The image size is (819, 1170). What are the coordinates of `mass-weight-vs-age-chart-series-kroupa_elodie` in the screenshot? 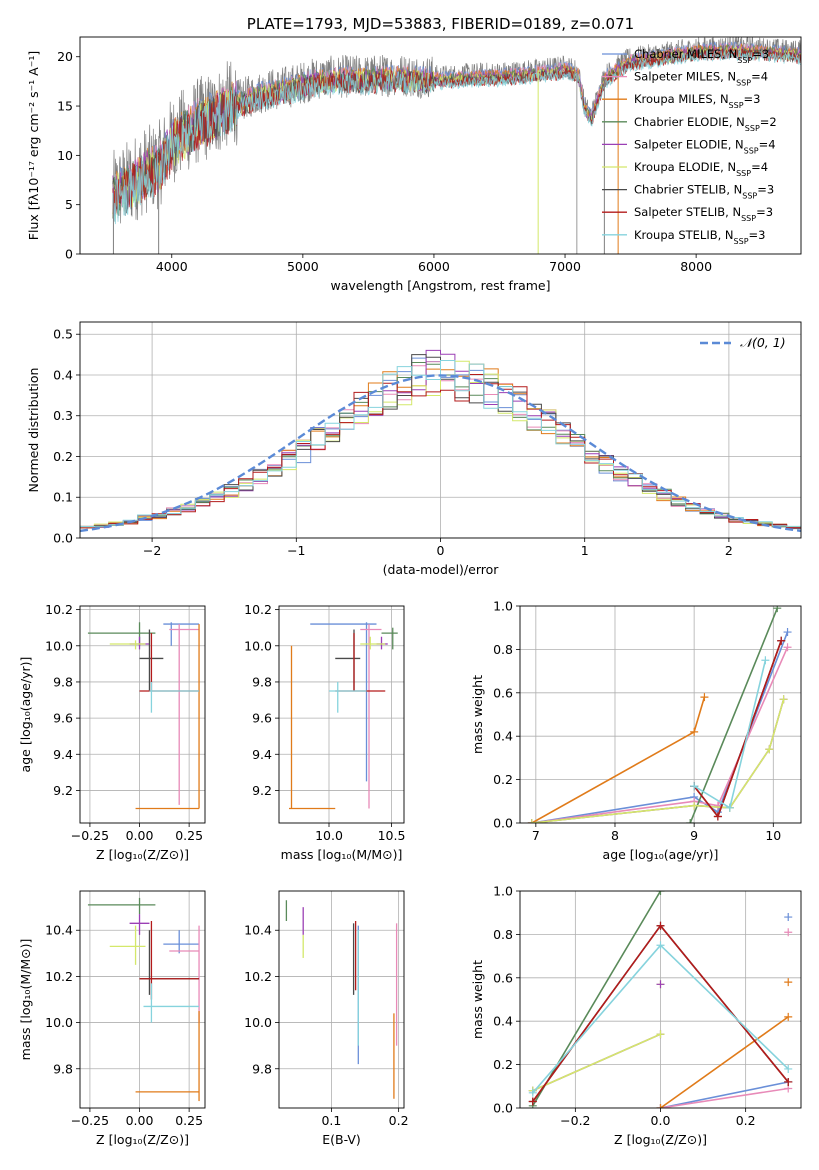 It's located at (658, 761).